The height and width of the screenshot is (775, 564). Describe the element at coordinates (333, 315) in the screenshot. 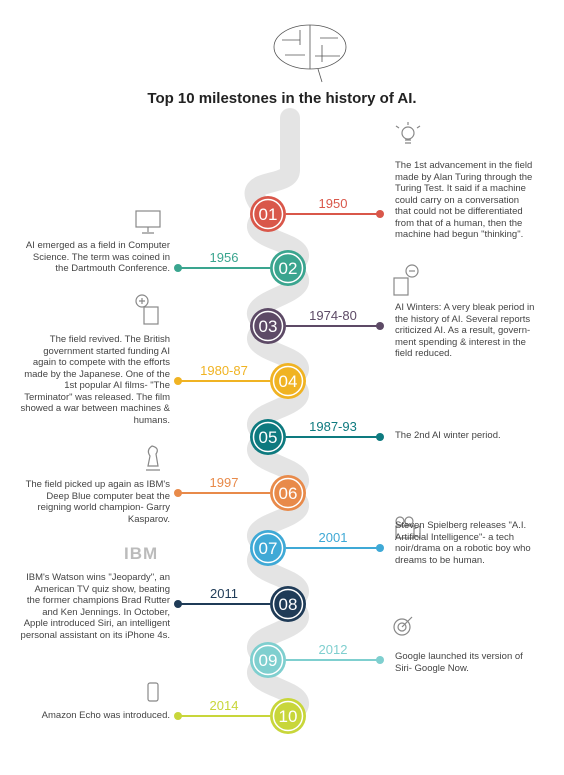

I see `milestone-year: 1974-80` at that location.